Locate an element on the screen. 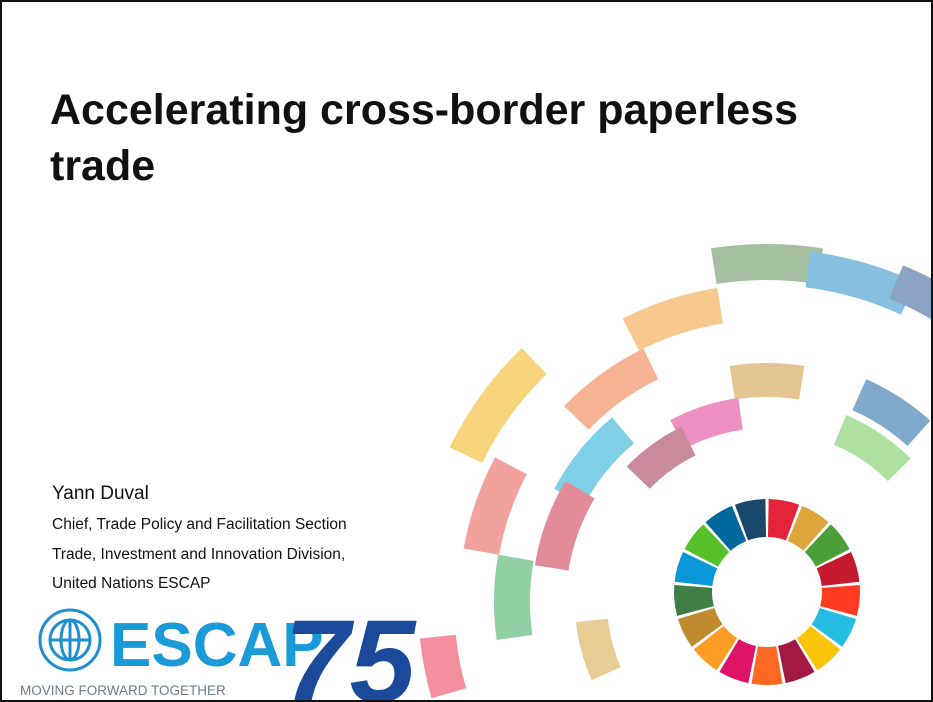  emblem-ring is located at coordinates (70, 640).